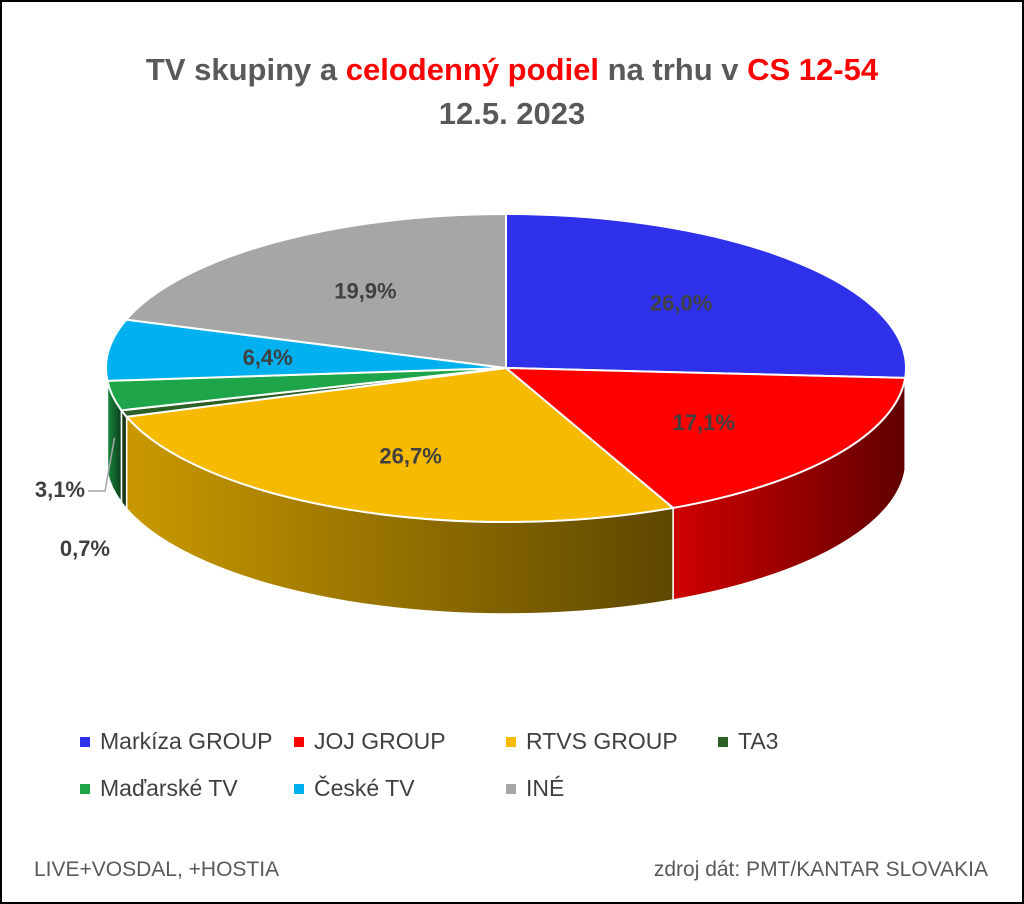 The image size is (1024, 904). Describe the element at coordinates (299, 788) in the screenshot. I see `legend-swatch-ceske` at that location.